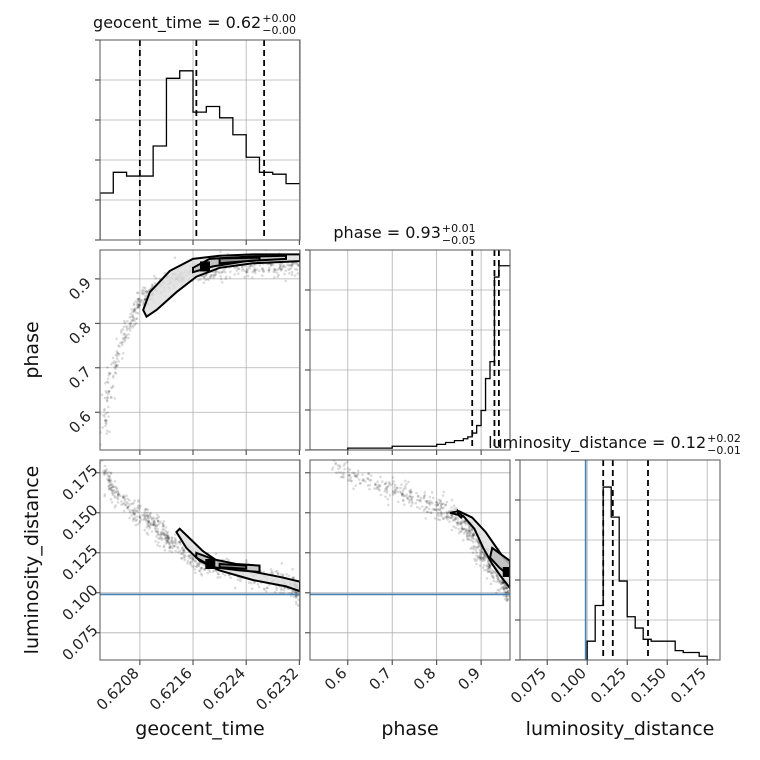 The width and height of the screenshot is (760, 760). Describe the element at coordinates (197, 352) in the screenshot. I see `panel-phase_vs_geocent_time` at that location.